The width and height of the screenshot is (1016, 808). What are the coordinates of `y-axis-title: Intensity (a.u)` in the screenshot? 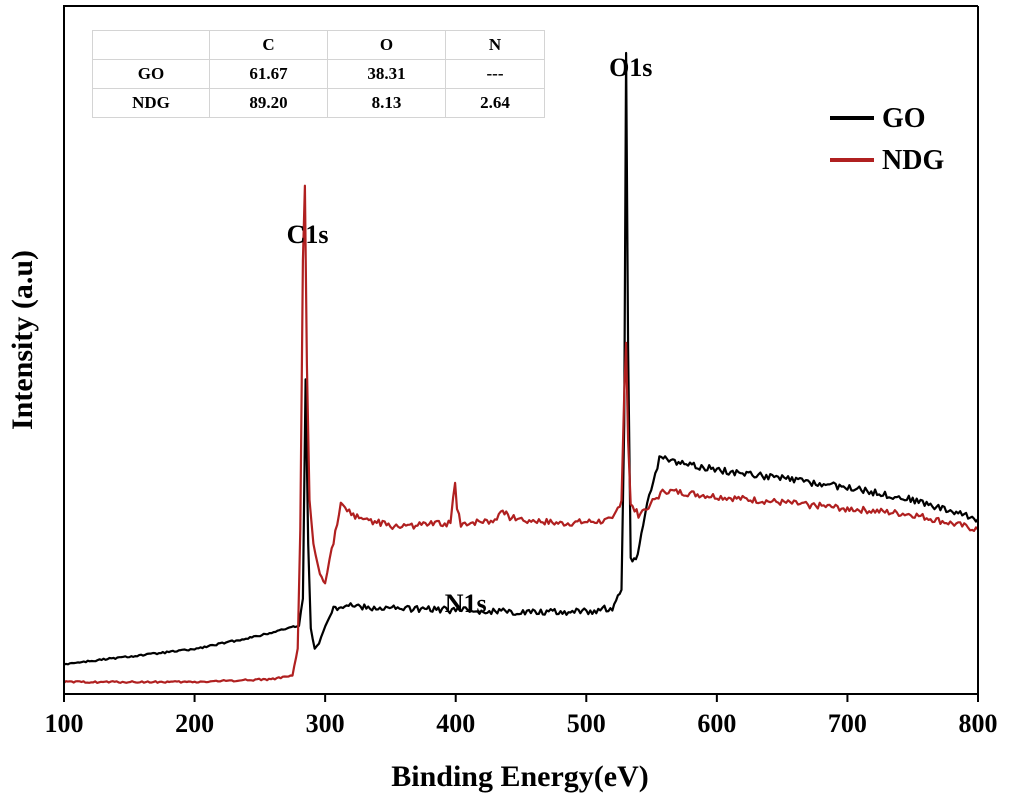 It's located at (22, 340).